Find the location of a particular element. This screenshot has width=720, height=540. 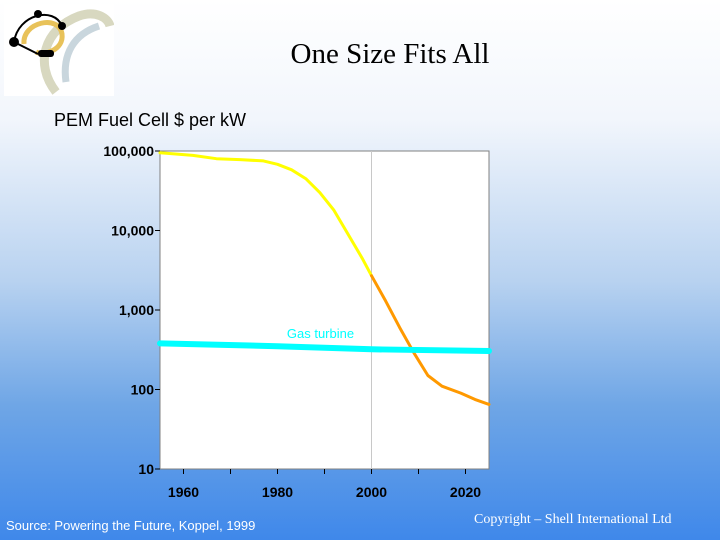

logo-graphic is located at coordinates (62, 52).